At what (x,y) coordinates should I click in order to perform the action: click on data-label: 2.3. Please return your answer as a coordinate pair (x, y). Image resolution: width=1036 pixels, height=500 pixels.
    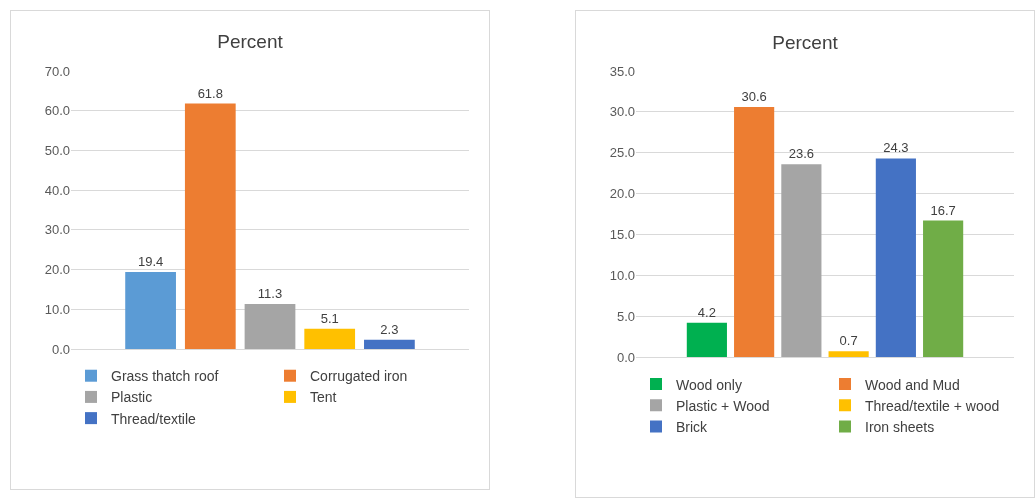
    Looking at the image, I should click on (389, 329).